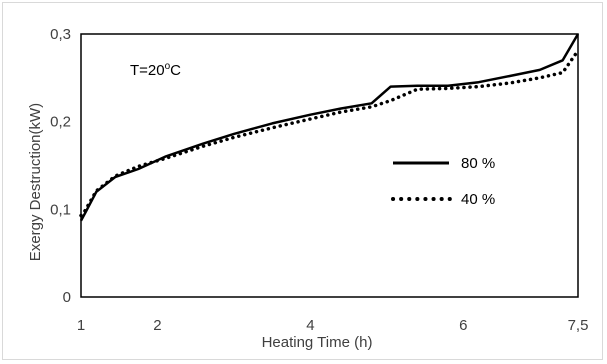 The image size is (607, 364). What do you see at coordinates (157, 325) in the screenshot?
I see `x-tick-label: 2` at bounding box center [157, 325].